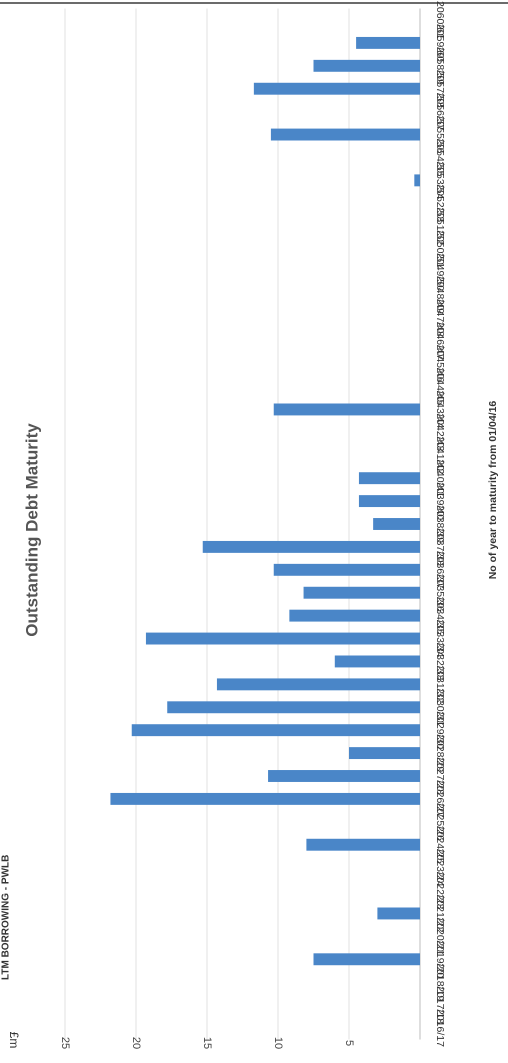 Image resolution: width=508 pixels, height=1063 pixels. Describe the element at coordinates (207, 1043) in the screenshot. I see `value-tick-label: 15` at that location.